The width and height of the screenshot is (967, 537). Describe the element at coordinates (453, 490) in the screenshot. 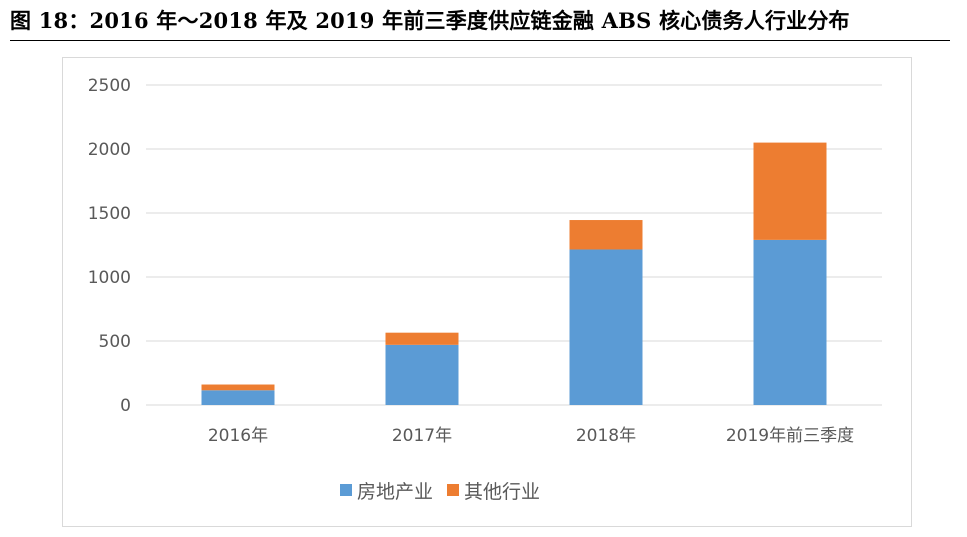

I see `legend-swatch-other` at that location.